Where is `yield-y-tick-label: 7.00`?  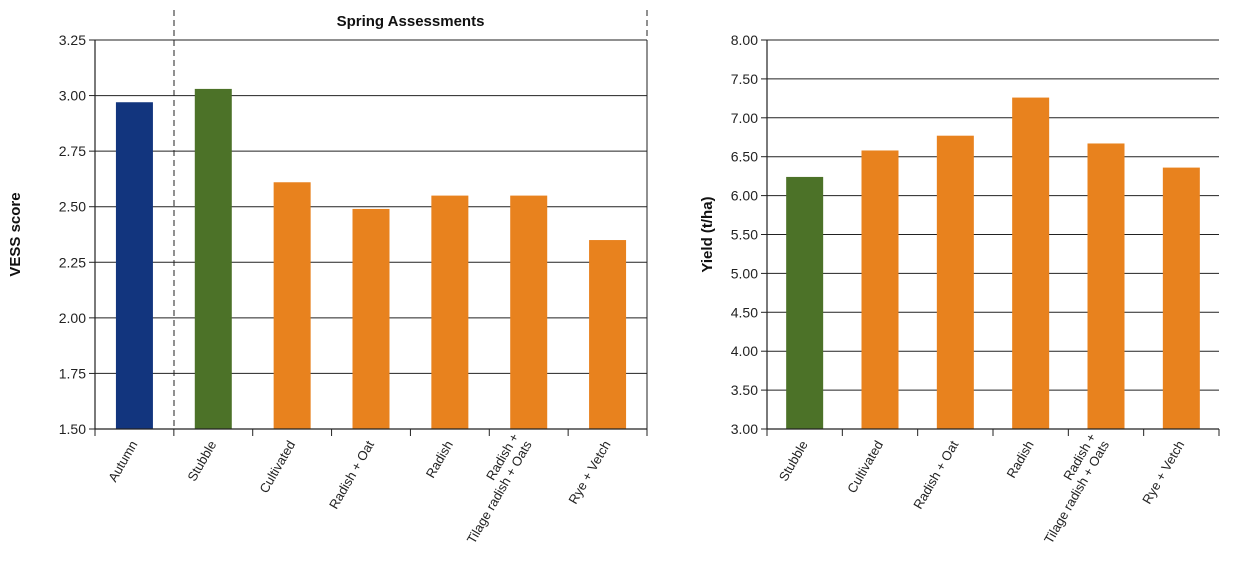
yield-y-tick-label: 7.00 is located at coordinates (744, 118).